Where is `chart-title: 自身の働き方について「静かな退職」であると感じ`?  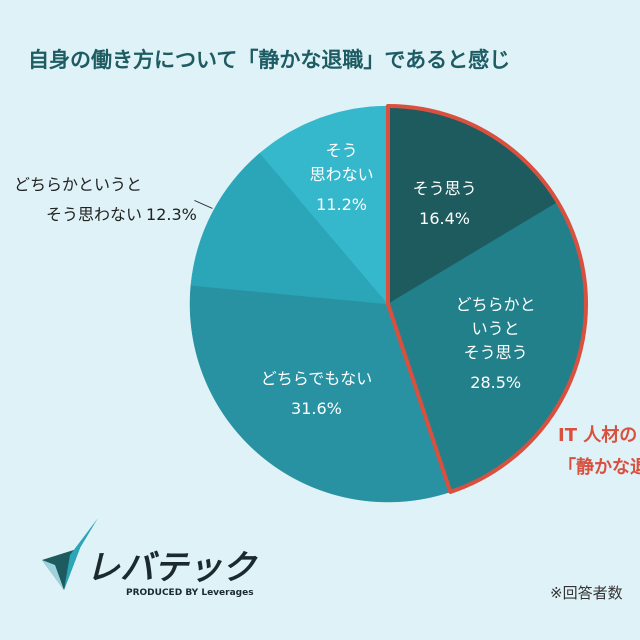 chart-title: 自身の働き方について「静かな退職」であると感じ is located at coordinates (269, 60).